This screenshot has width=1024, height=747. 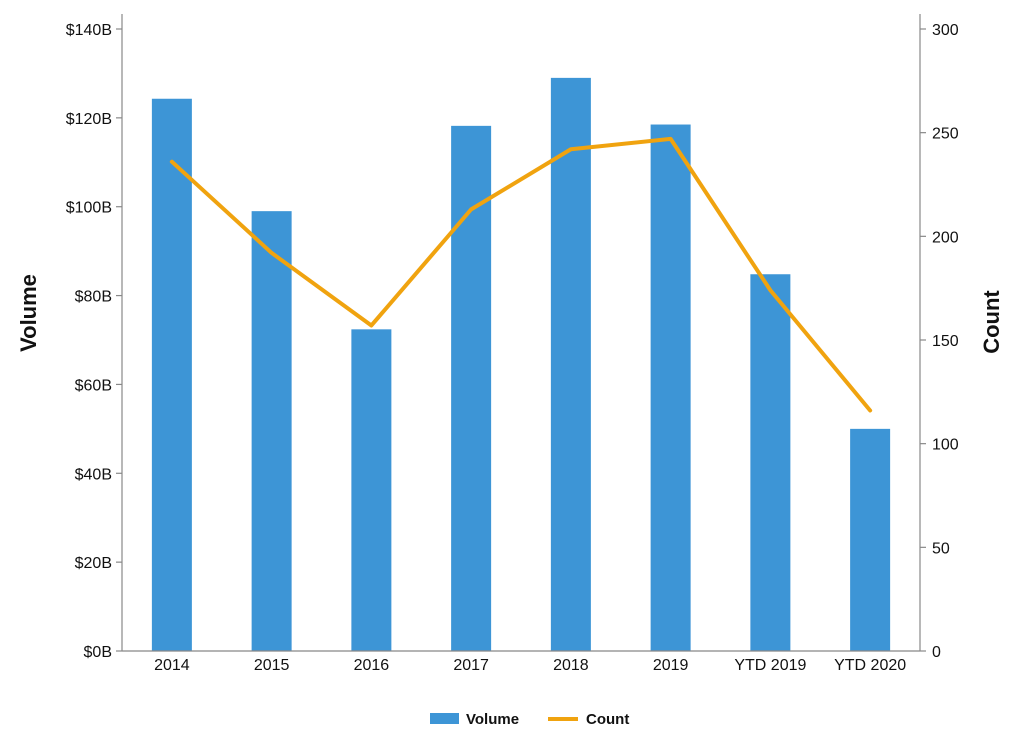 What do you see at coordinates (372, 665) in the screenshot?
I see `x-tick-label-2: 2016` at bounding box center [372, 665].